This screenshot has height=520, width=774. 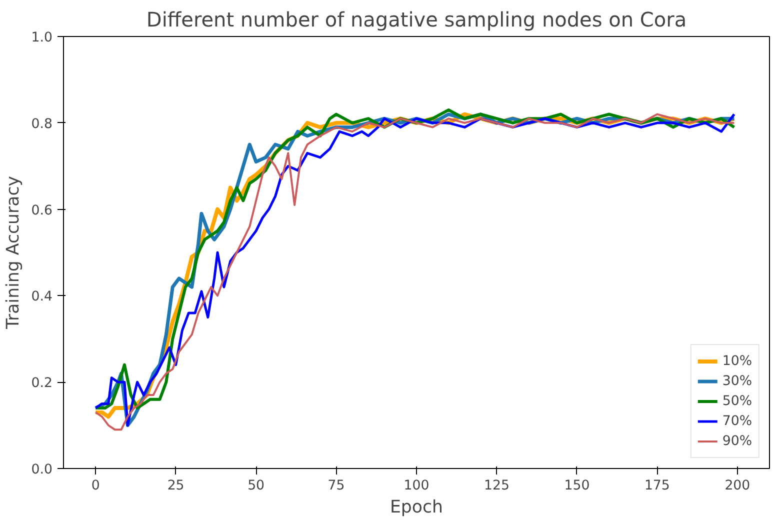 I want to click on x-tick-label: 125, so click(x=497, y=486).